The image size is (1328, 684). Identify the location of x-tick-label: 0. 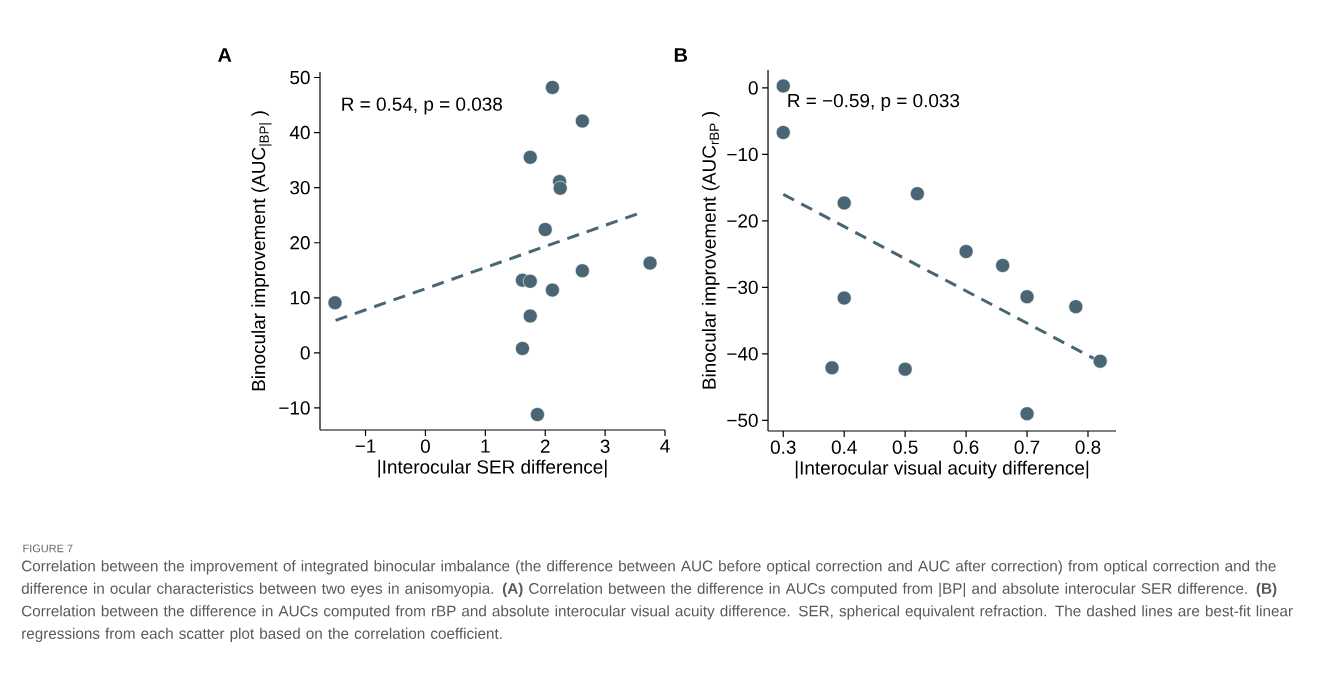
(425, 446).